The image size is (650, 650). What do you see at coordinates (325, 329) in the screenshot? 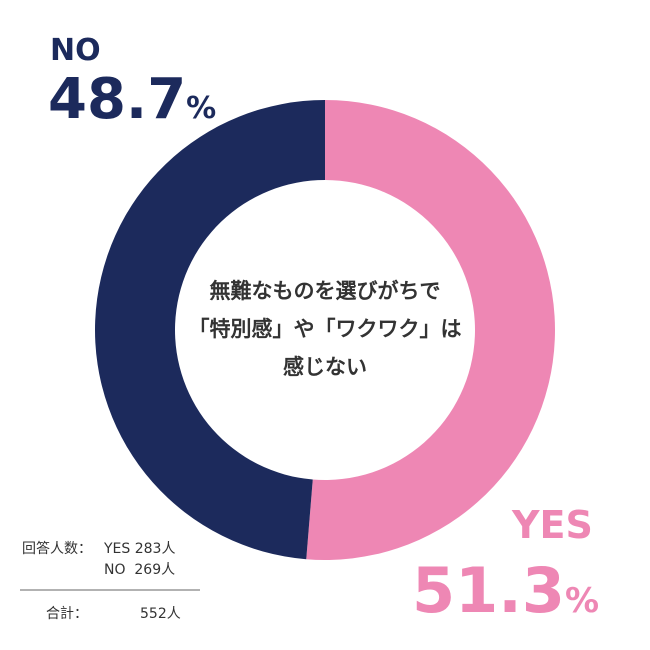
I see `center-text: 「特別感」や「ワクワク」は` at bounding box center [325, 329].